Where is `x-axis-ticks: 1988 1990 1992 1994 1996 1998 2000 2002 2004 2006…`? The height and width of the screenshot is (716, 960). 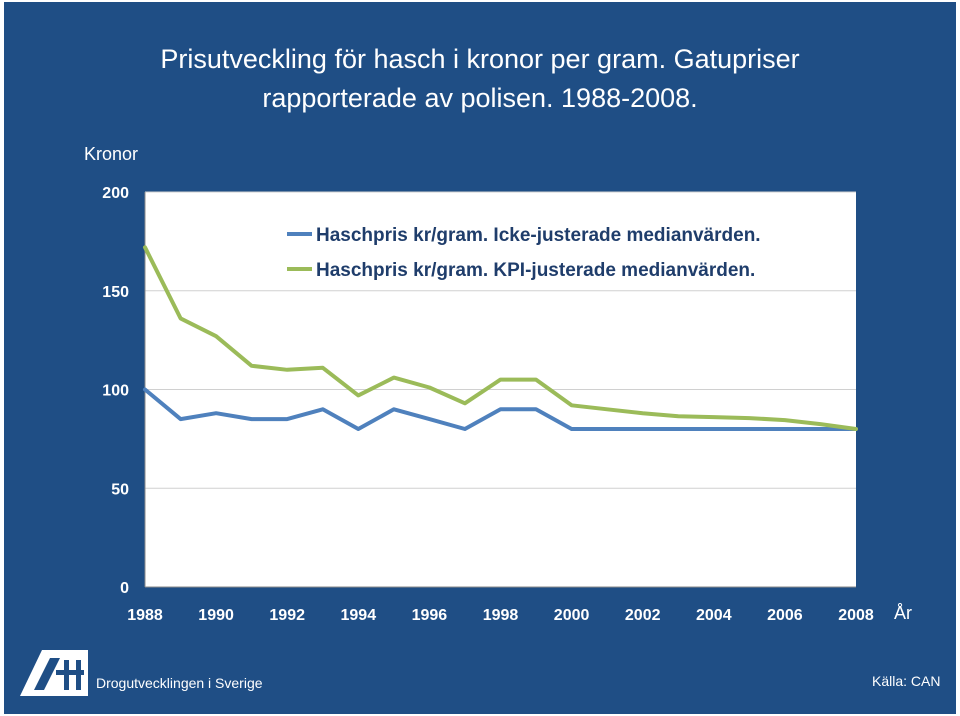 x-axis-ticks: 1988 1990 1992 1994 1996 1998 2000 2002 2004 2006… is located at coordinates (500, 615).